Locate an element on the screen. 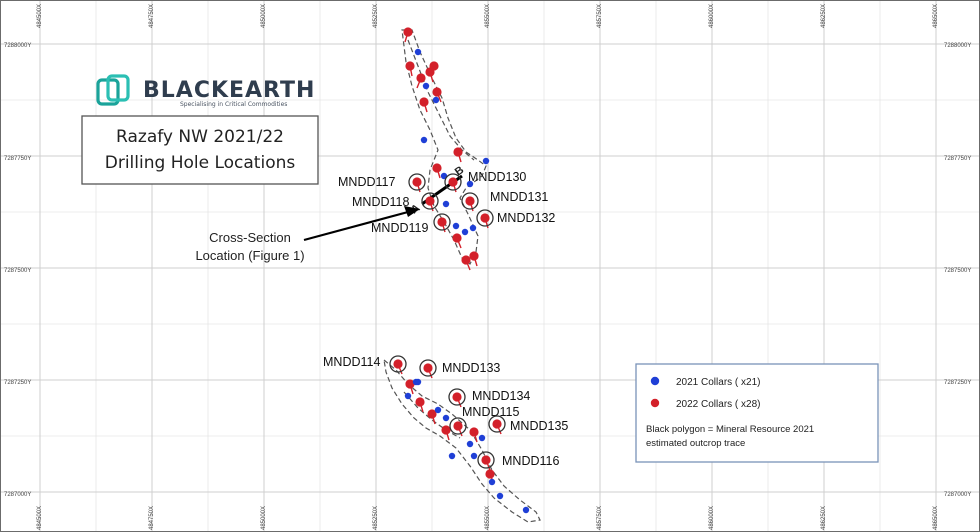 The height and width of the screenshot is (532, 980). hole-label: MNDD130 is located at coordinates (497, 177).